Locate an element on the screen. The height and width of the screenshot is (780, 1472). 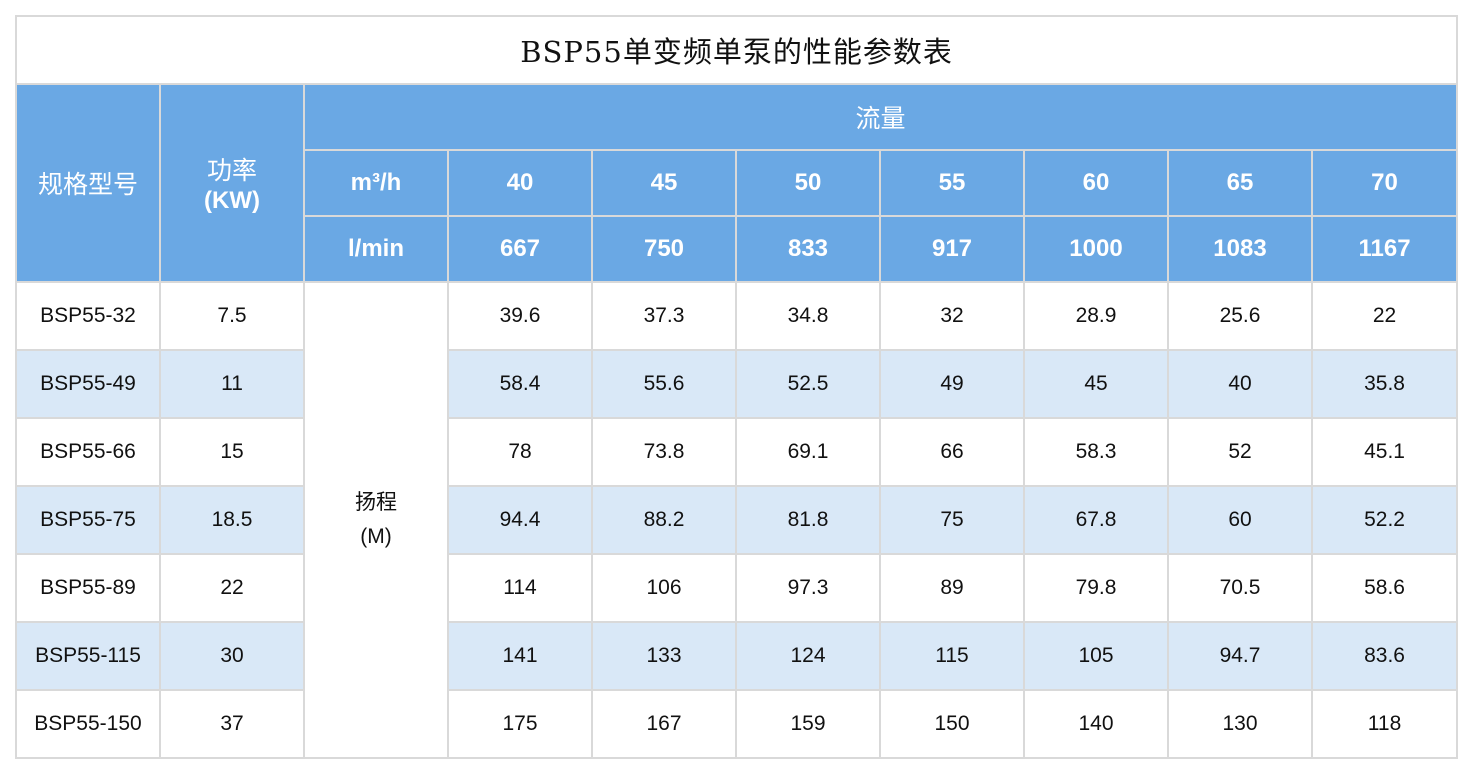
head-unit: (M) is located at coordinates (376, 536).